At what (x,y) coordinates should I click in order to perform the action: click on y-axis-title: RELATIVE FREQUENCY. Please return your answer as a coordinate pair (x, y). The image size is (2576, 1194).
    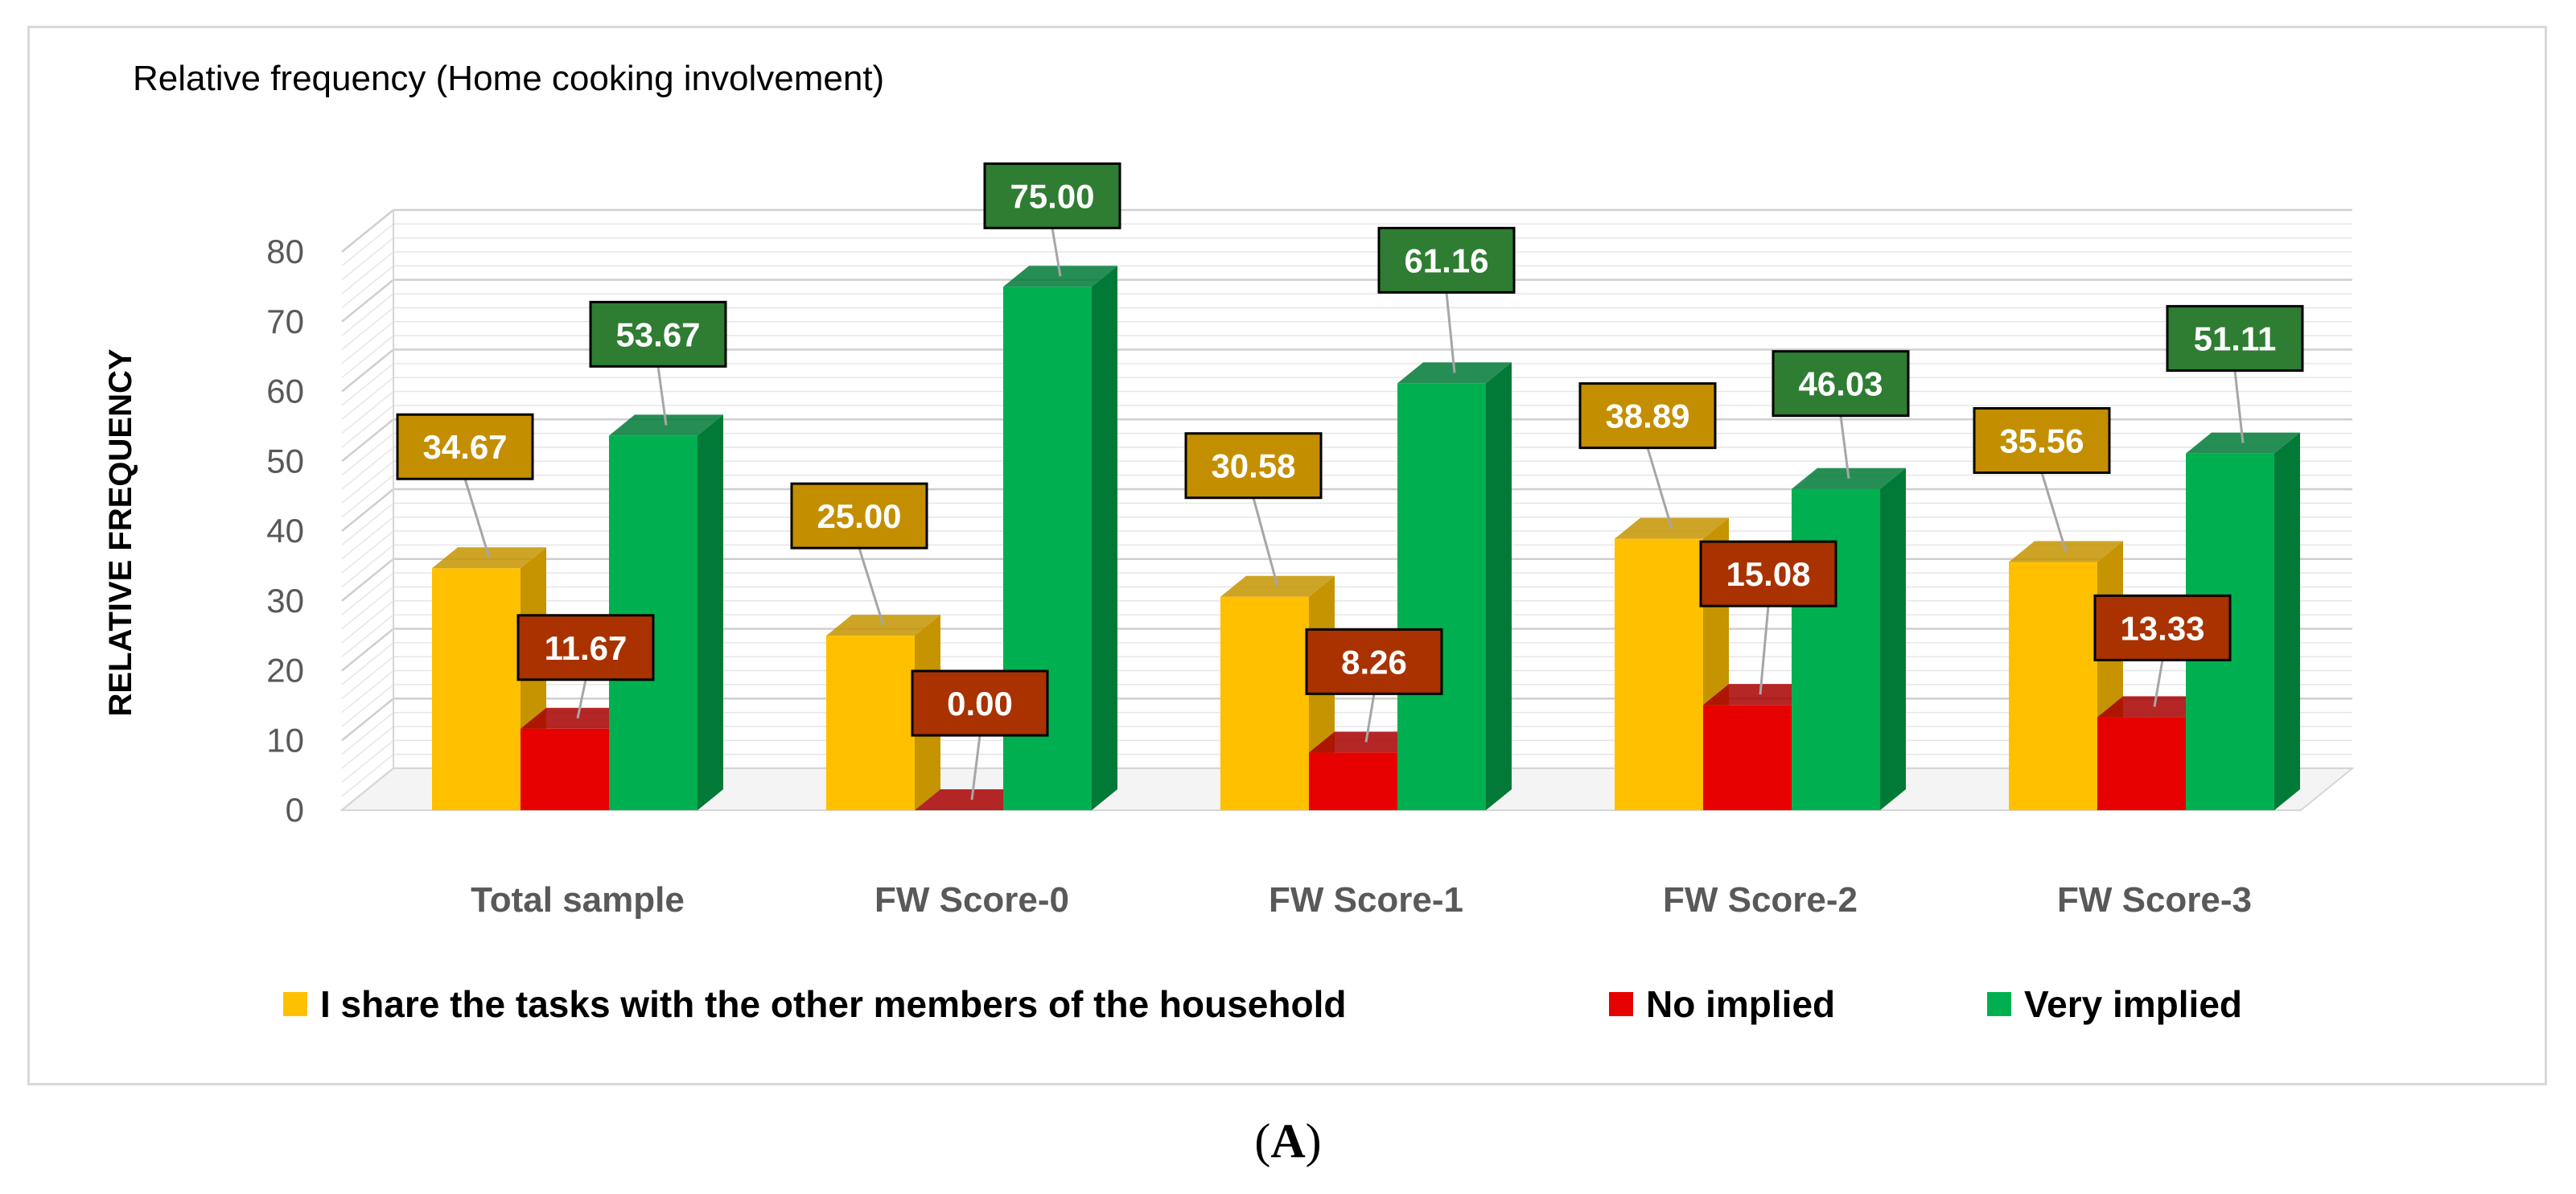
    Looking at the image, I should click on (120, 532).